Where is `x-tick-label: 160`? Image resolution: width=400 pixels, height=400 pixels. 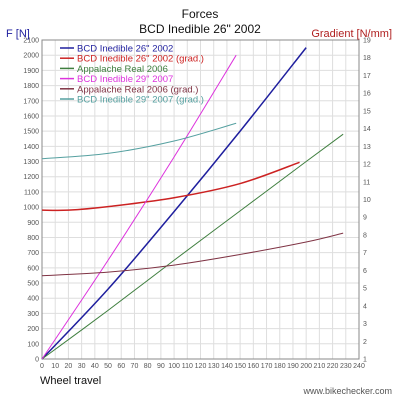 x-tick-label: 160 is located at coordinates (253, 366).